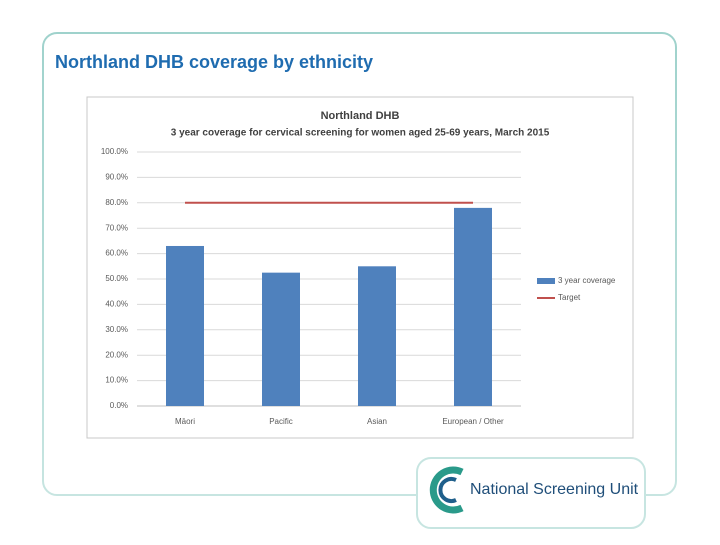 This screenshot has height=545, width=720. Describe the element at coordinates (116, 380) in the screenshot. I see `y-tick-label: 10.0%` at that location.